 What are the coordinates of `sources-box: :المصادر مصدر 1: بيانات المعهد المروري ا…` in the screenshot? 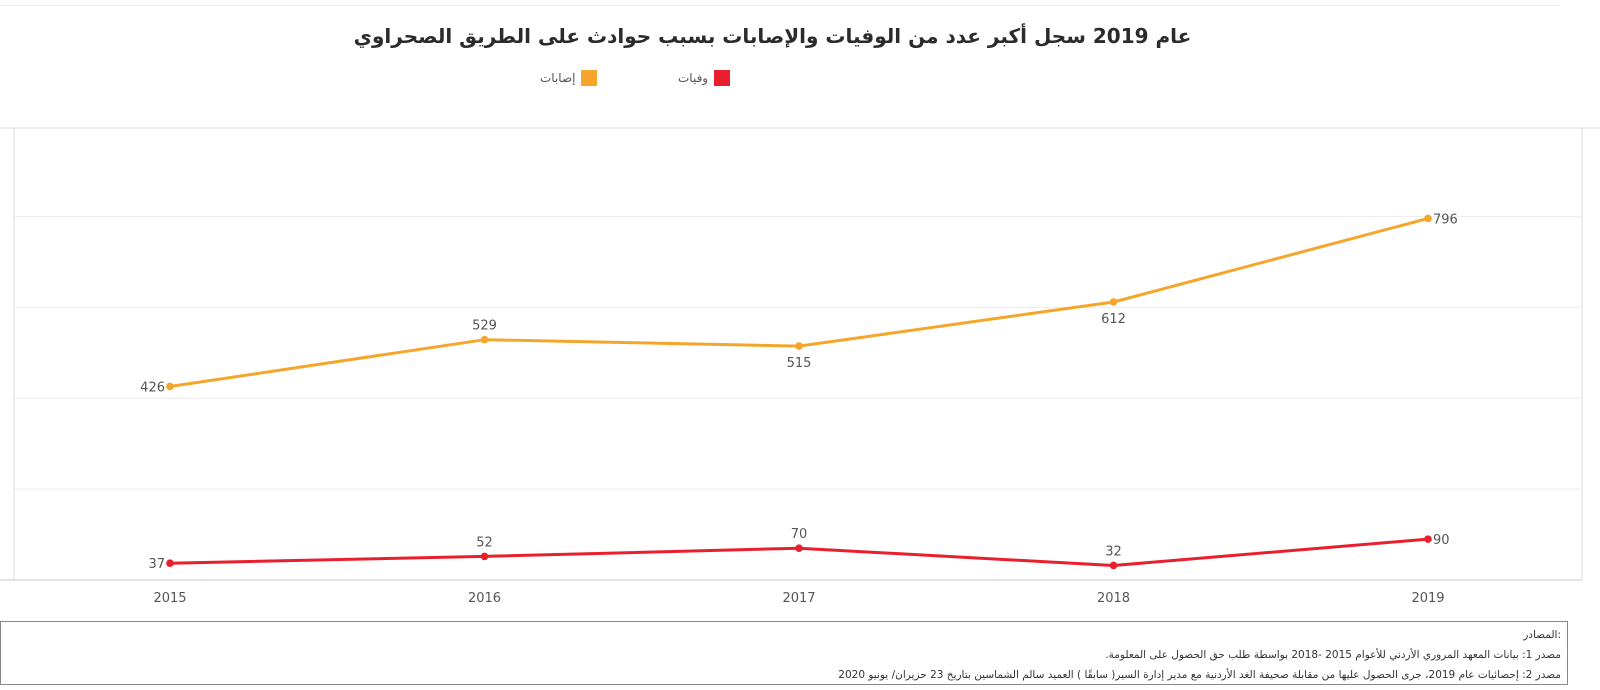 It's located at (784, 653).